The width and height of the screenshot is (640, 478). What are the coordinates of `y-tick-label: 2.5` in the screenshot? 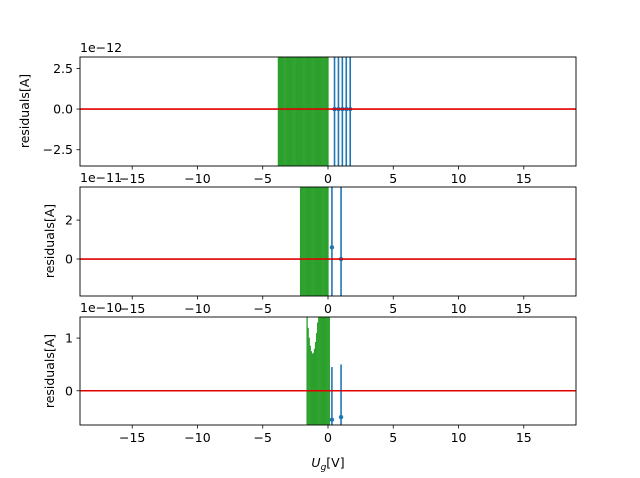 It's located at (63, 68).